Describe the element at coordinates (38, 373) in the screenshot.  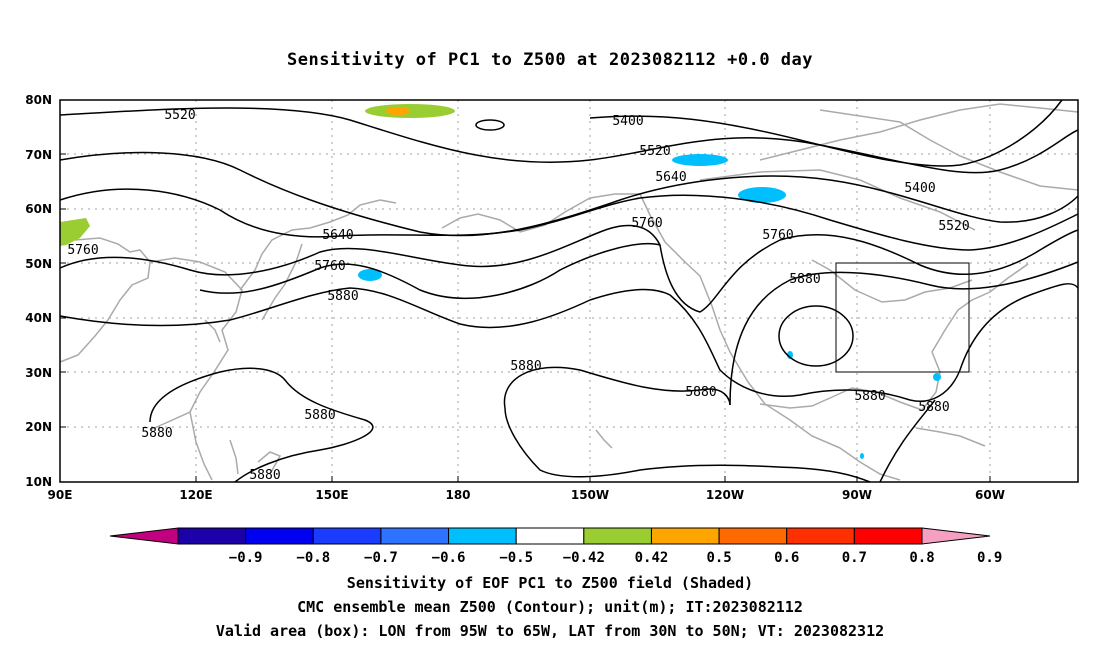
I see `lat-label: 30N` at that location.